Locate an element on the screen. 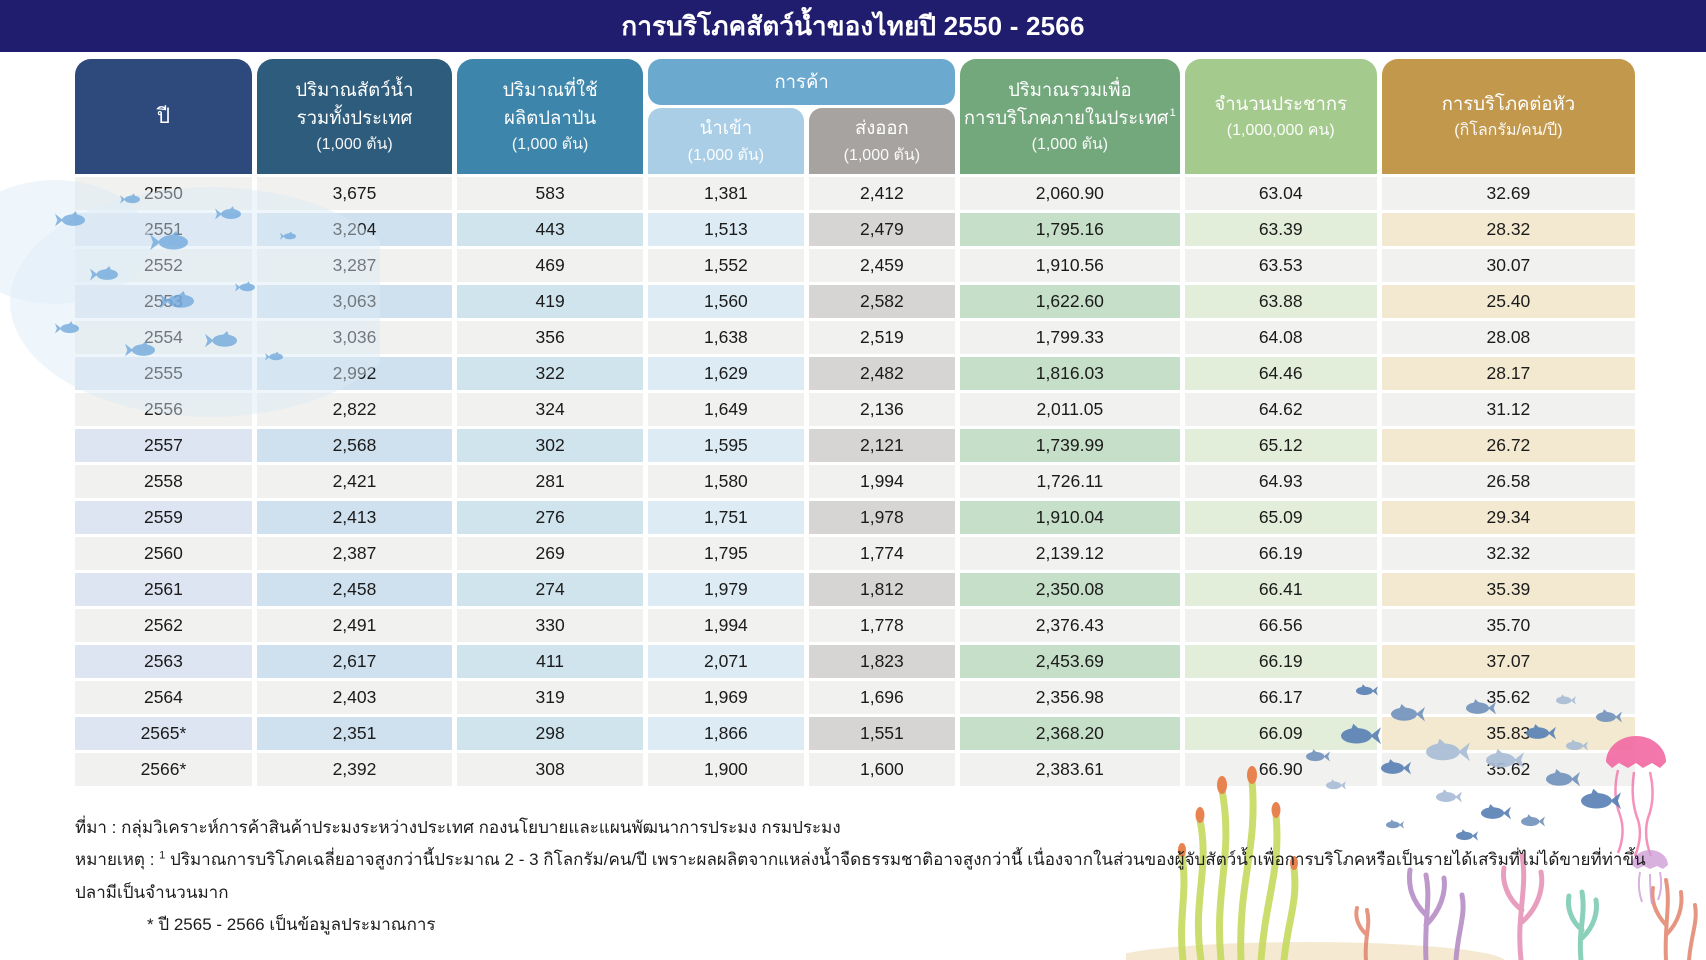 Image resolution: width=1706 pixels, height=960 pixels. cell-consumption: 2,011.05 is located at coordinates (1070, 409).